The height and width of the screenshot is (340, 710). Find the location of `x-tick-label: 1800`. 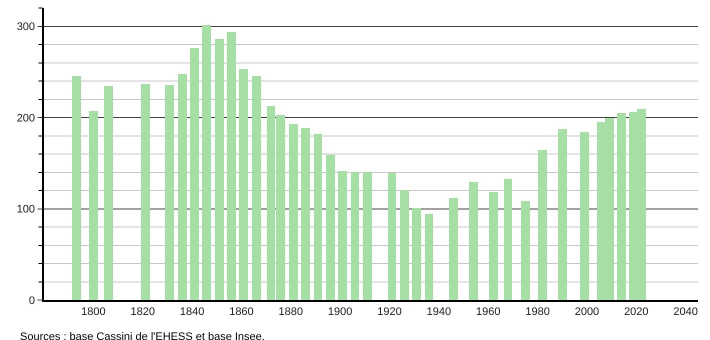

x-tick-label: 1800 is located at coordinates (93, 312).